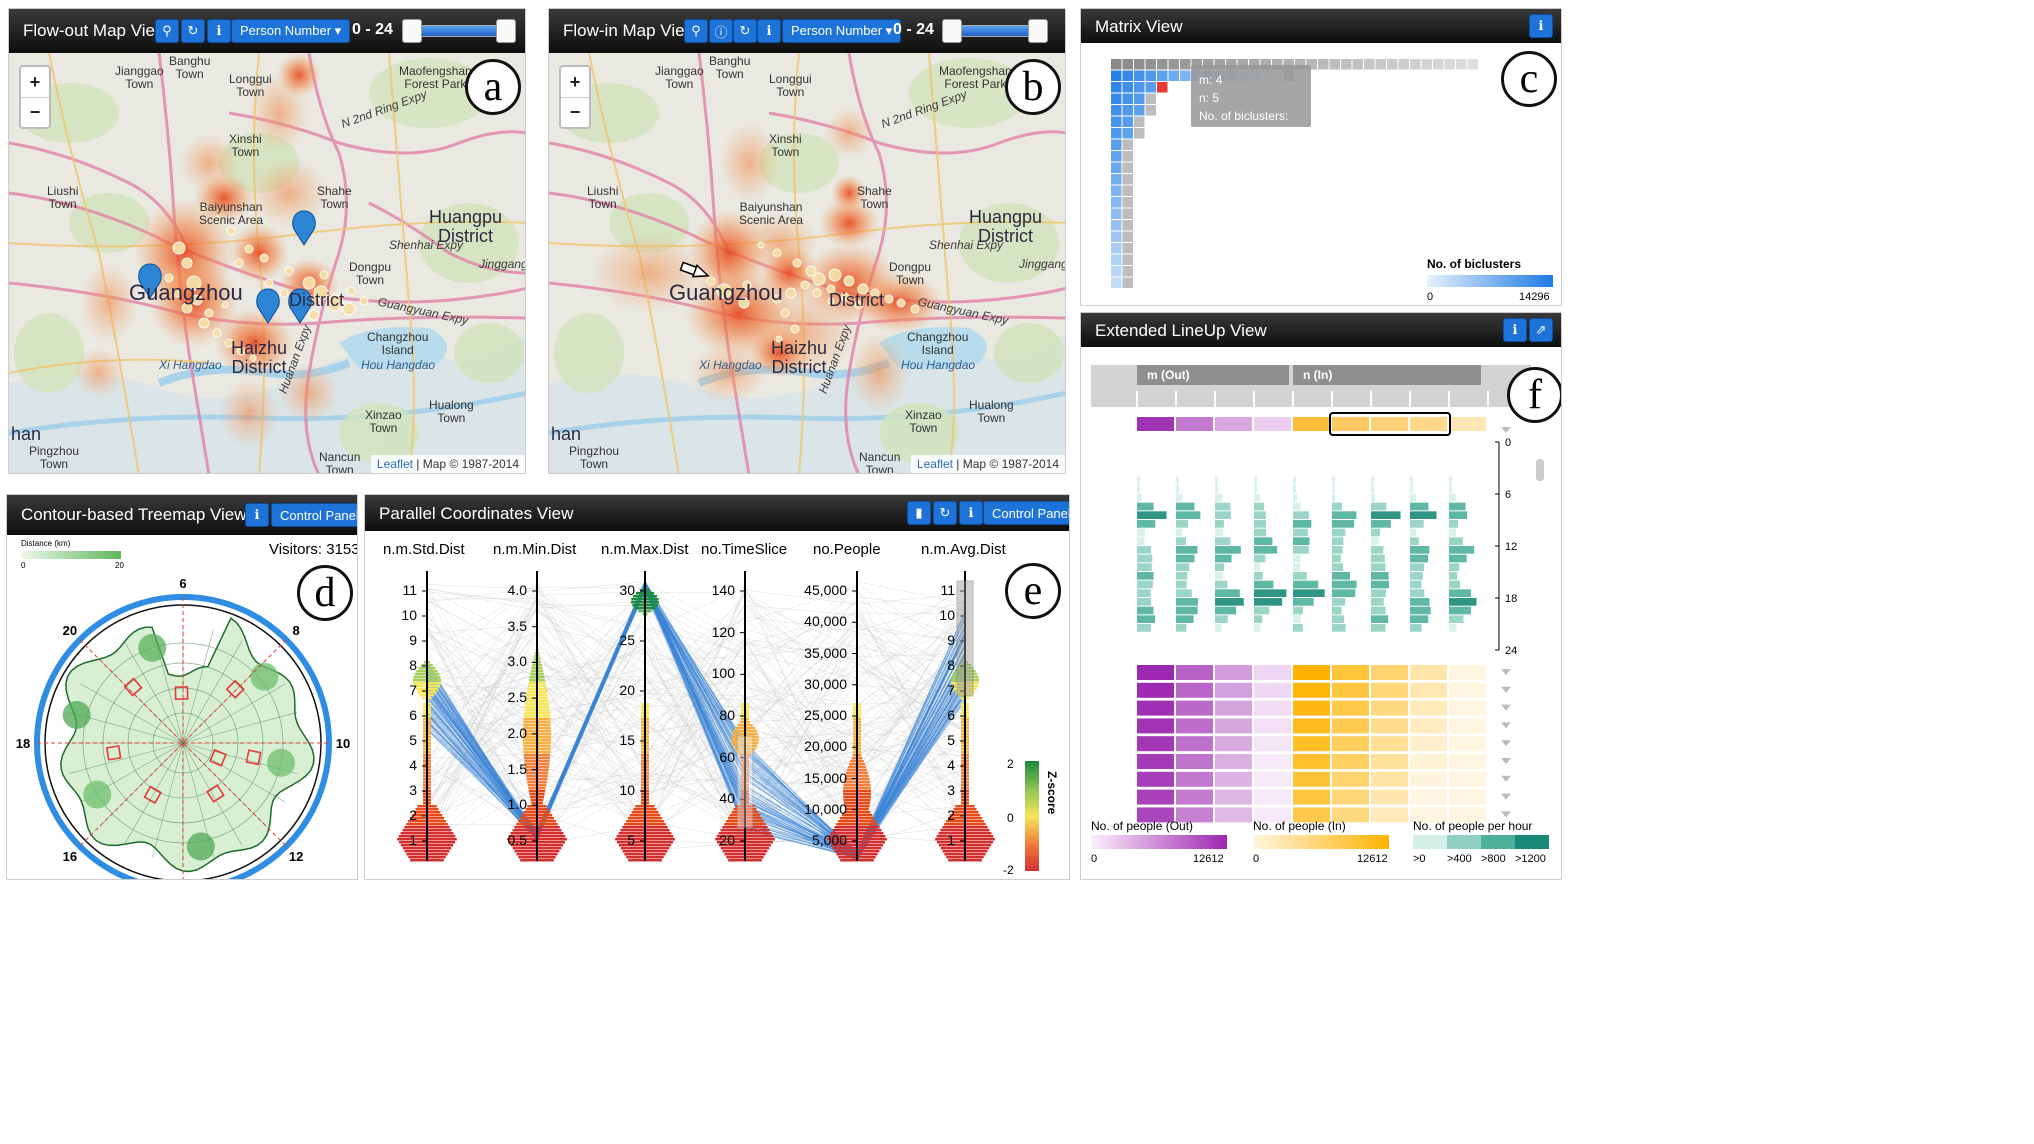  I want to click on bar-chart-icon: ▮, so click(919, 513).